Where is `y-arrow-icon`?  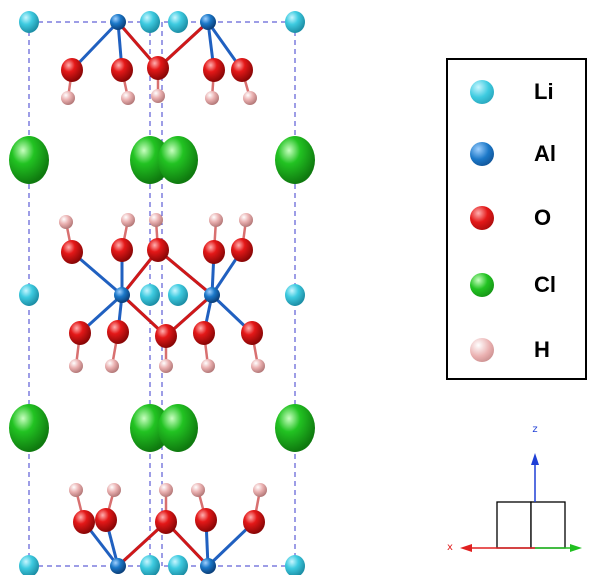 y-arrow-icon is located at coordinates (576, 548).